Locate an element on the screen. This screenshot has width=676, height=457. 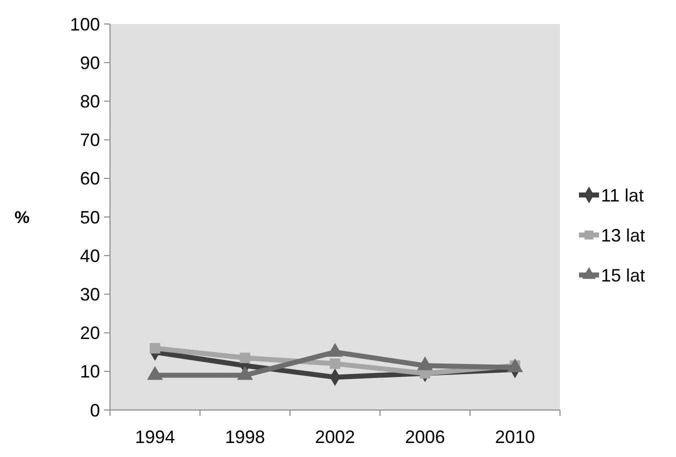
y-tick-label: 20 is located at coordinates (90, 333).